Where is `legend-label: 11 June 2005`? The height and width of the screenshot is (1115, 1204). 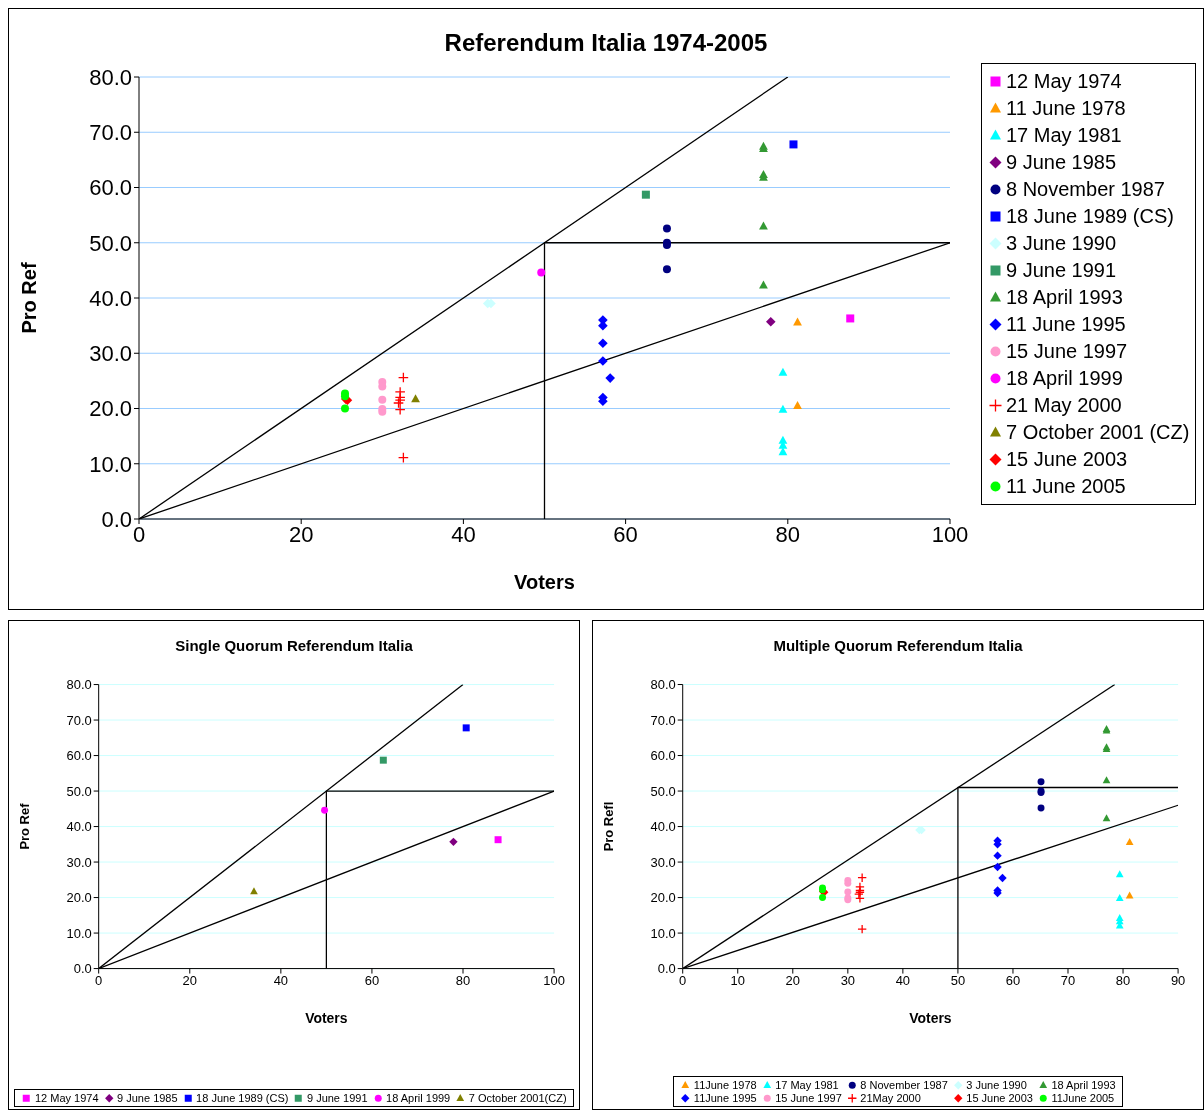 legend-label: 11 June 2005 is located at coordinates (1066, 486).